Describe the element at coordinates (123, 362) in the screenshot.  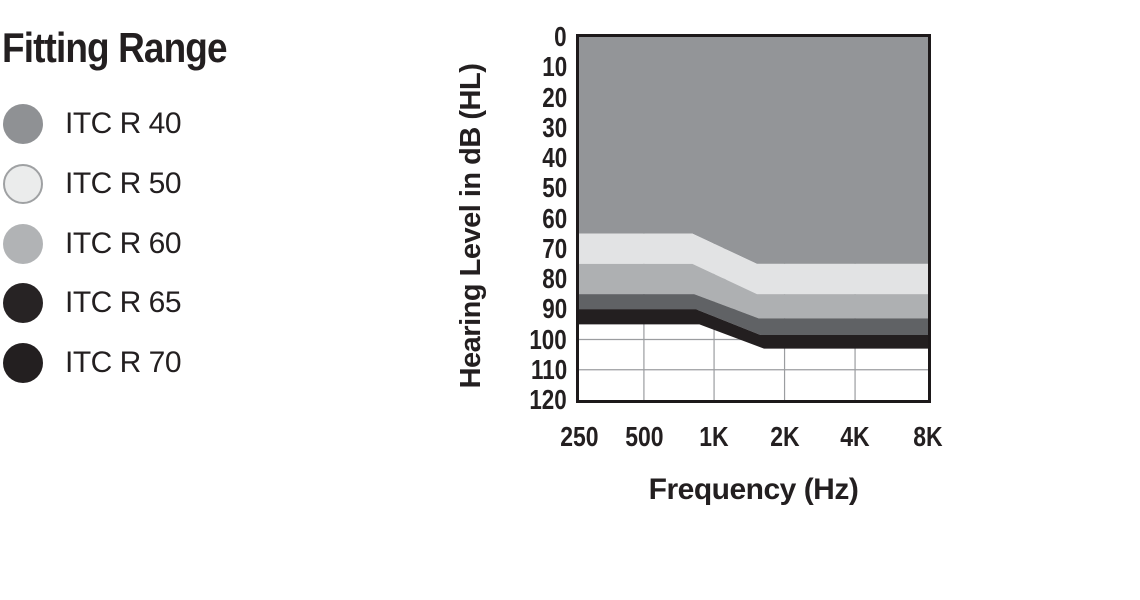
I see `legend-label-itc-r-70: ITC R 70` at that location.